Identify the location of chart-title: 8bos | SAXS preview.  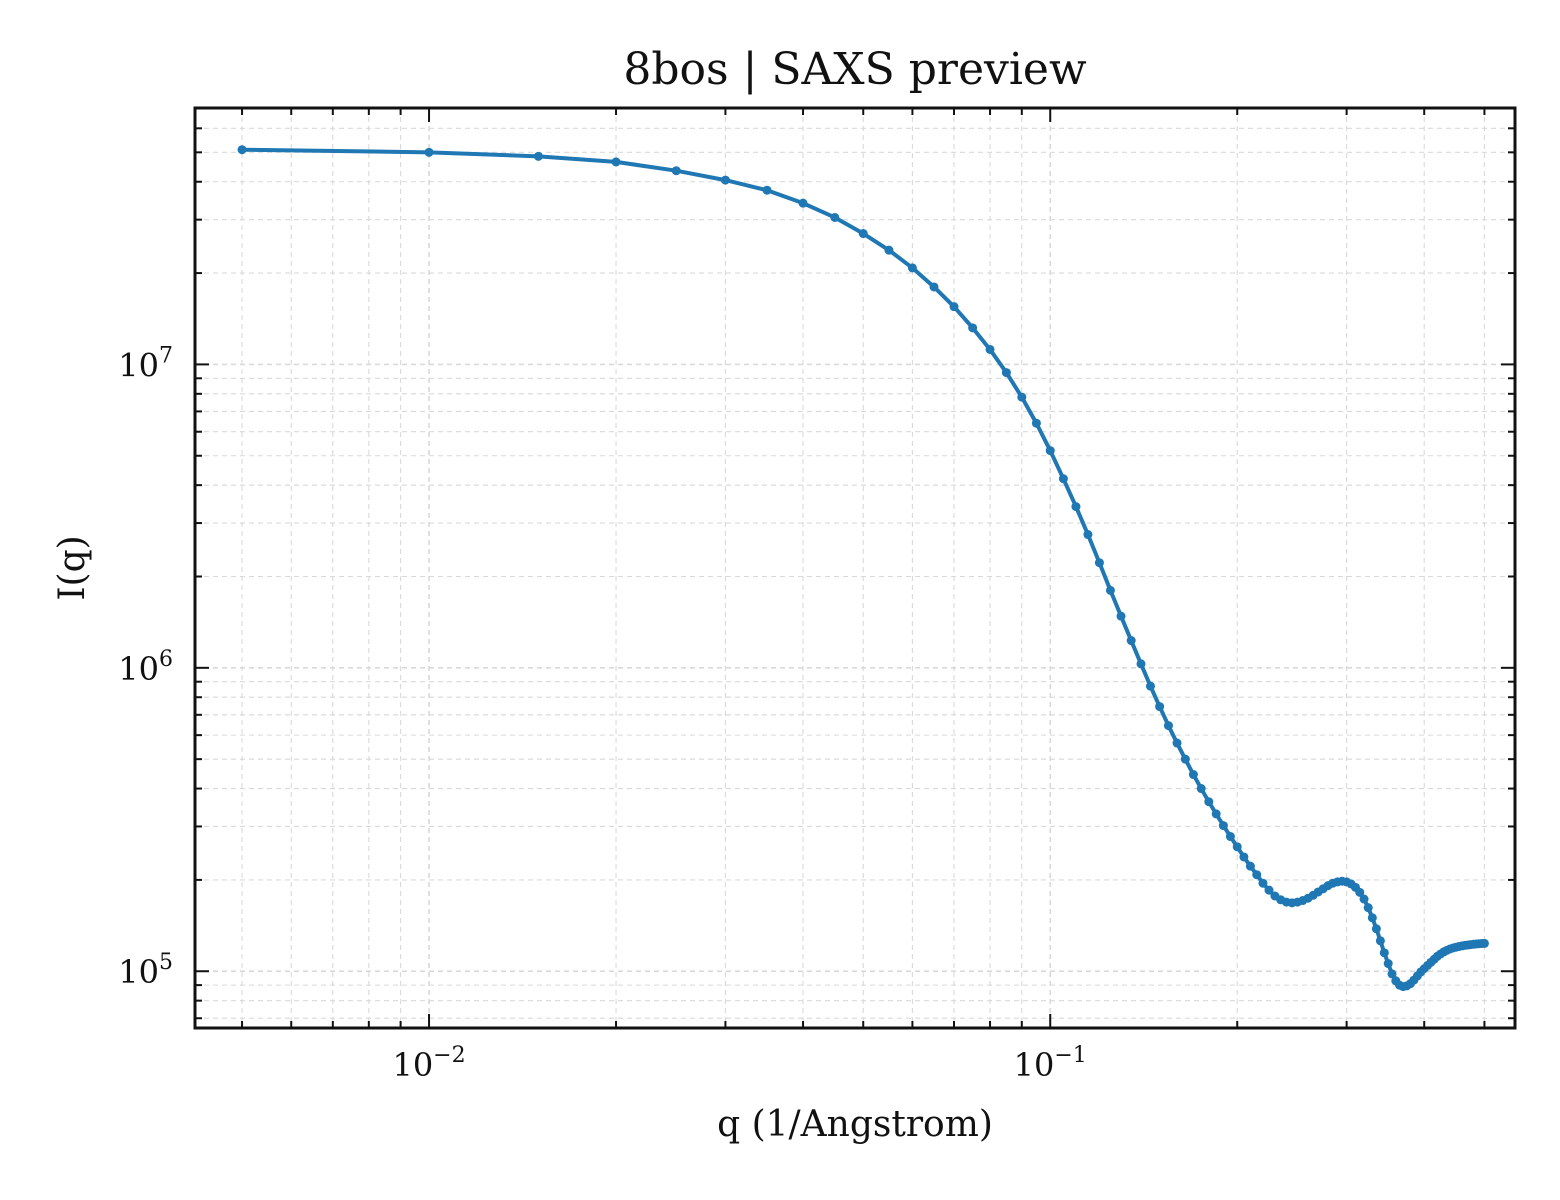
(855, 69).